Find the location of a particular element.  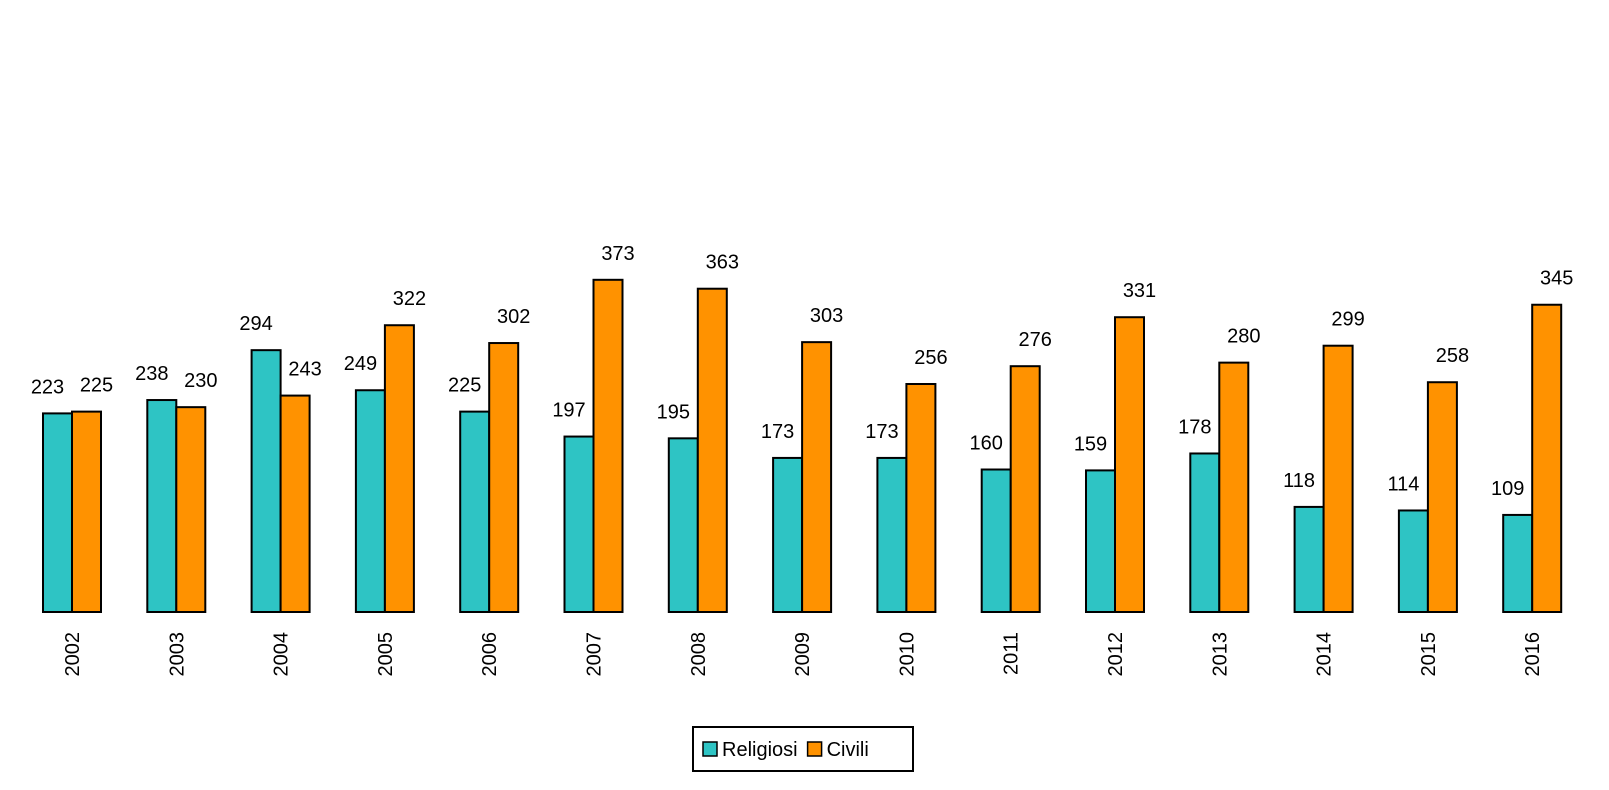

bar-religiosi-2006 is located at coordinates (475, 511).